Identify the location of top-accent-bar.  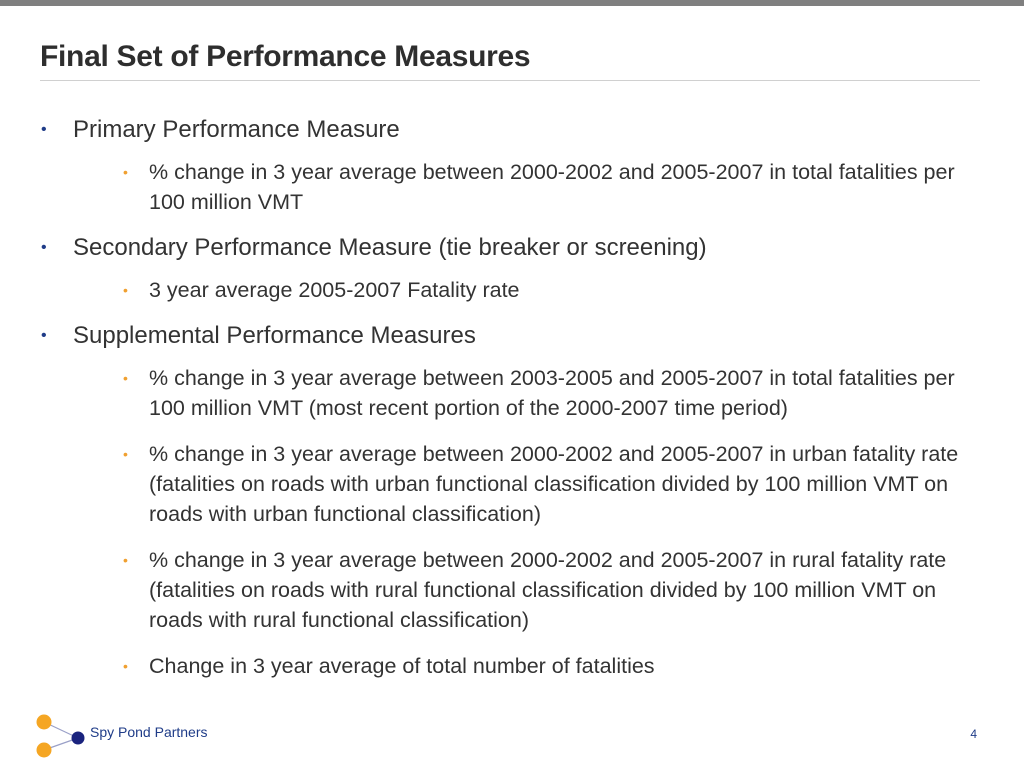
(512, 3).